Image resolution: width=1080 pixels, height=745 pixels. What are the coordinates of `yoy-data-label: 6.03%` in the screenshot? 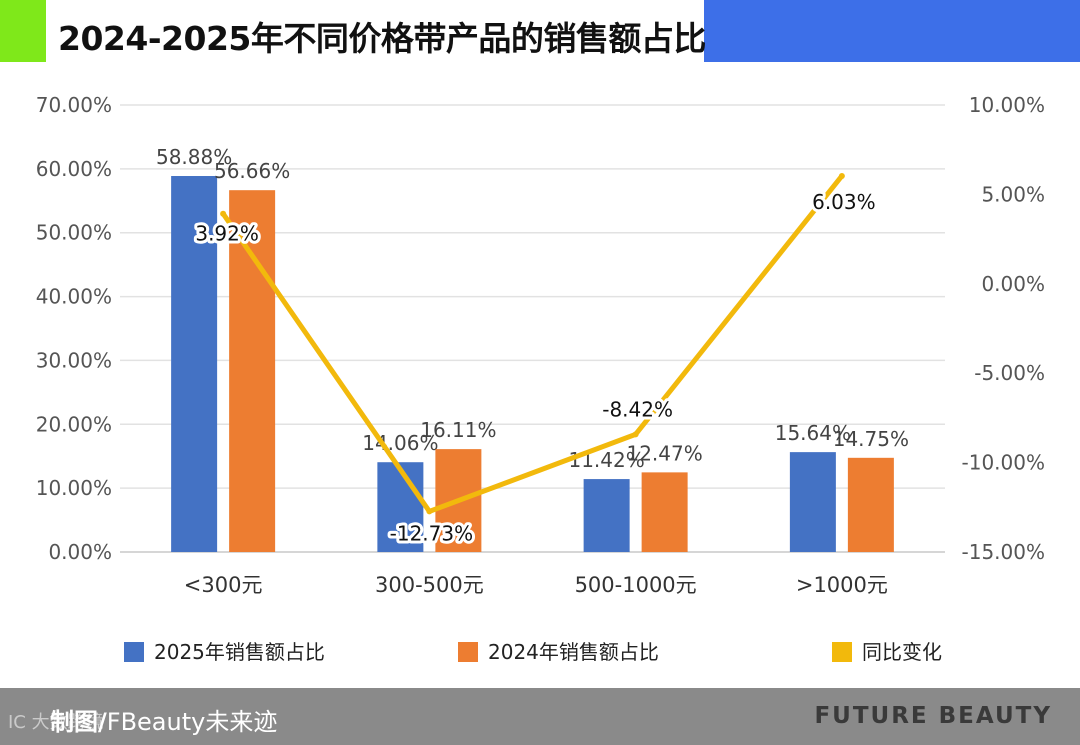 It's located at (844, 202).